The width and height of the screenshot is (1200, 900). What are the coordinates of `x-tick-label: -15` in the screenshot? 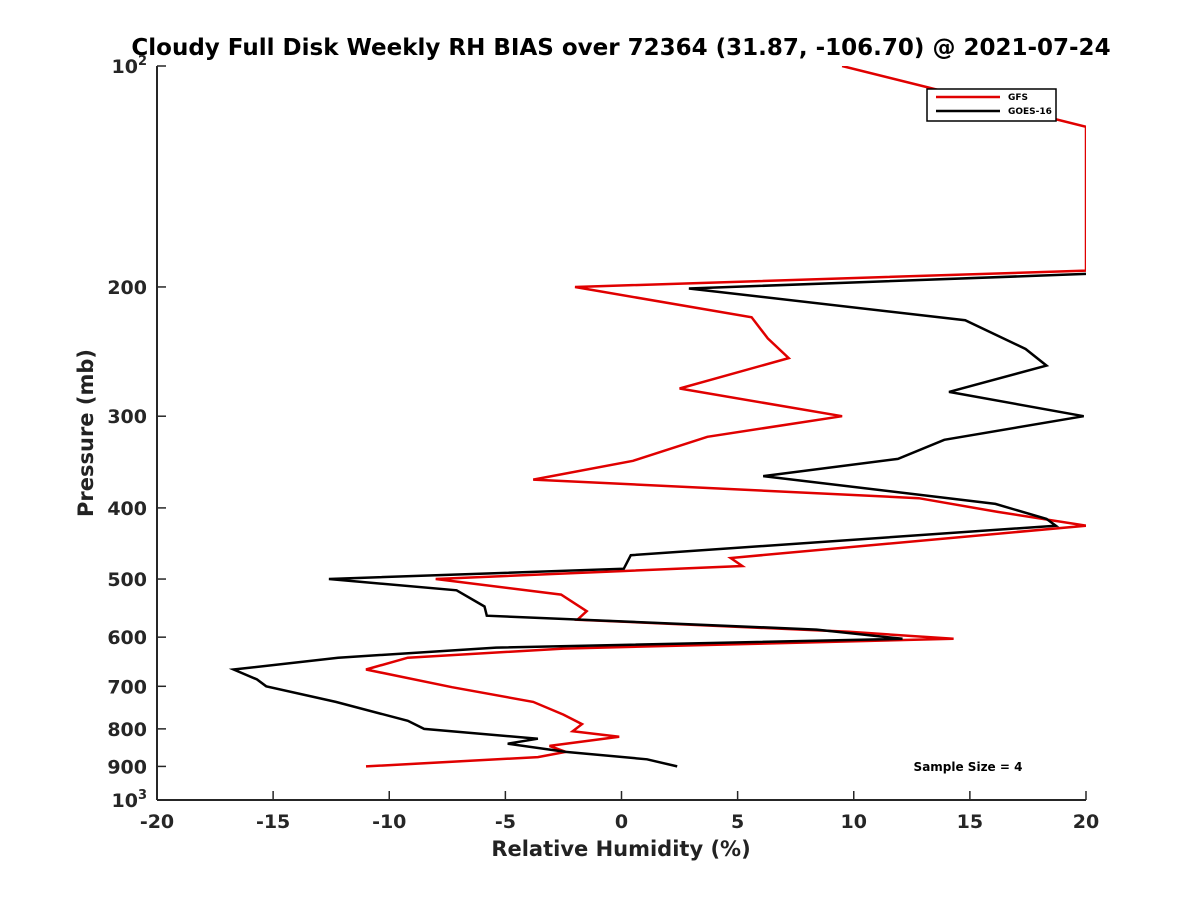 It's located at (273, 822).